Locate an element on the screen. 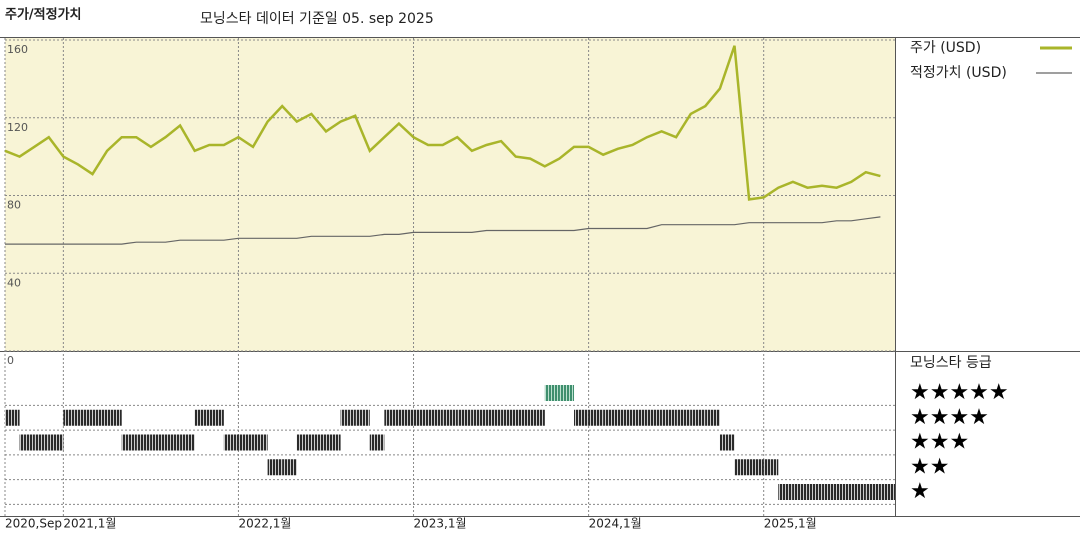 This screenshot has height=540, width=1080. rating-label: ★★★★★ is located at coordinates (959, 392).